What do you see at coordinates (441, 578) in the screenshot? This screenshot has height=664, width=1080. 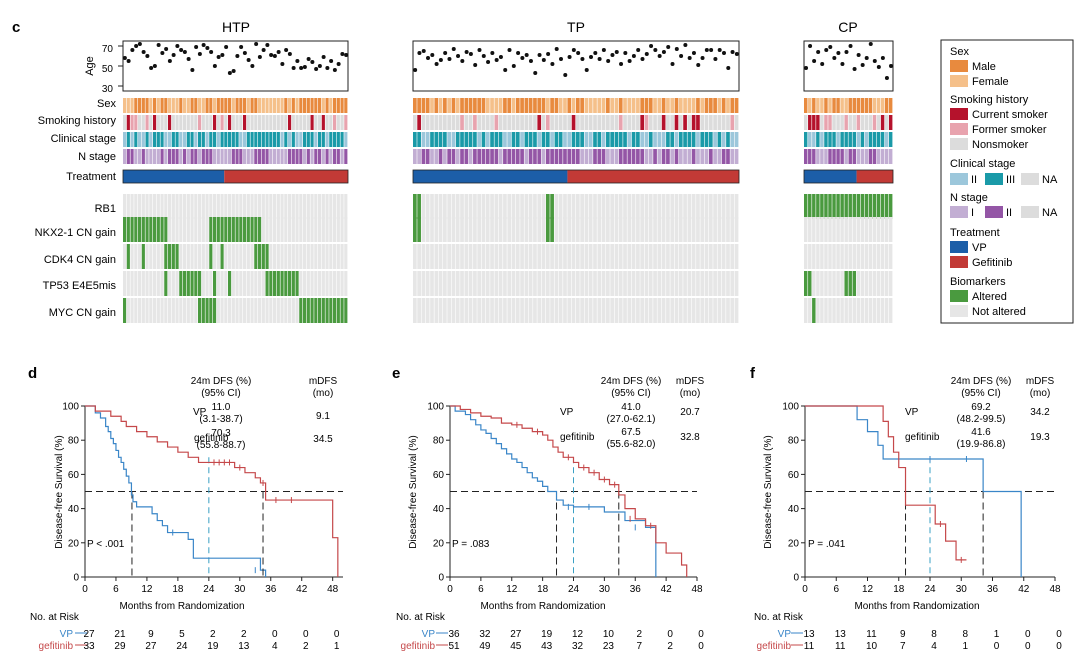 I see `y-tick-label: 0` at bounding box center [441, 578].